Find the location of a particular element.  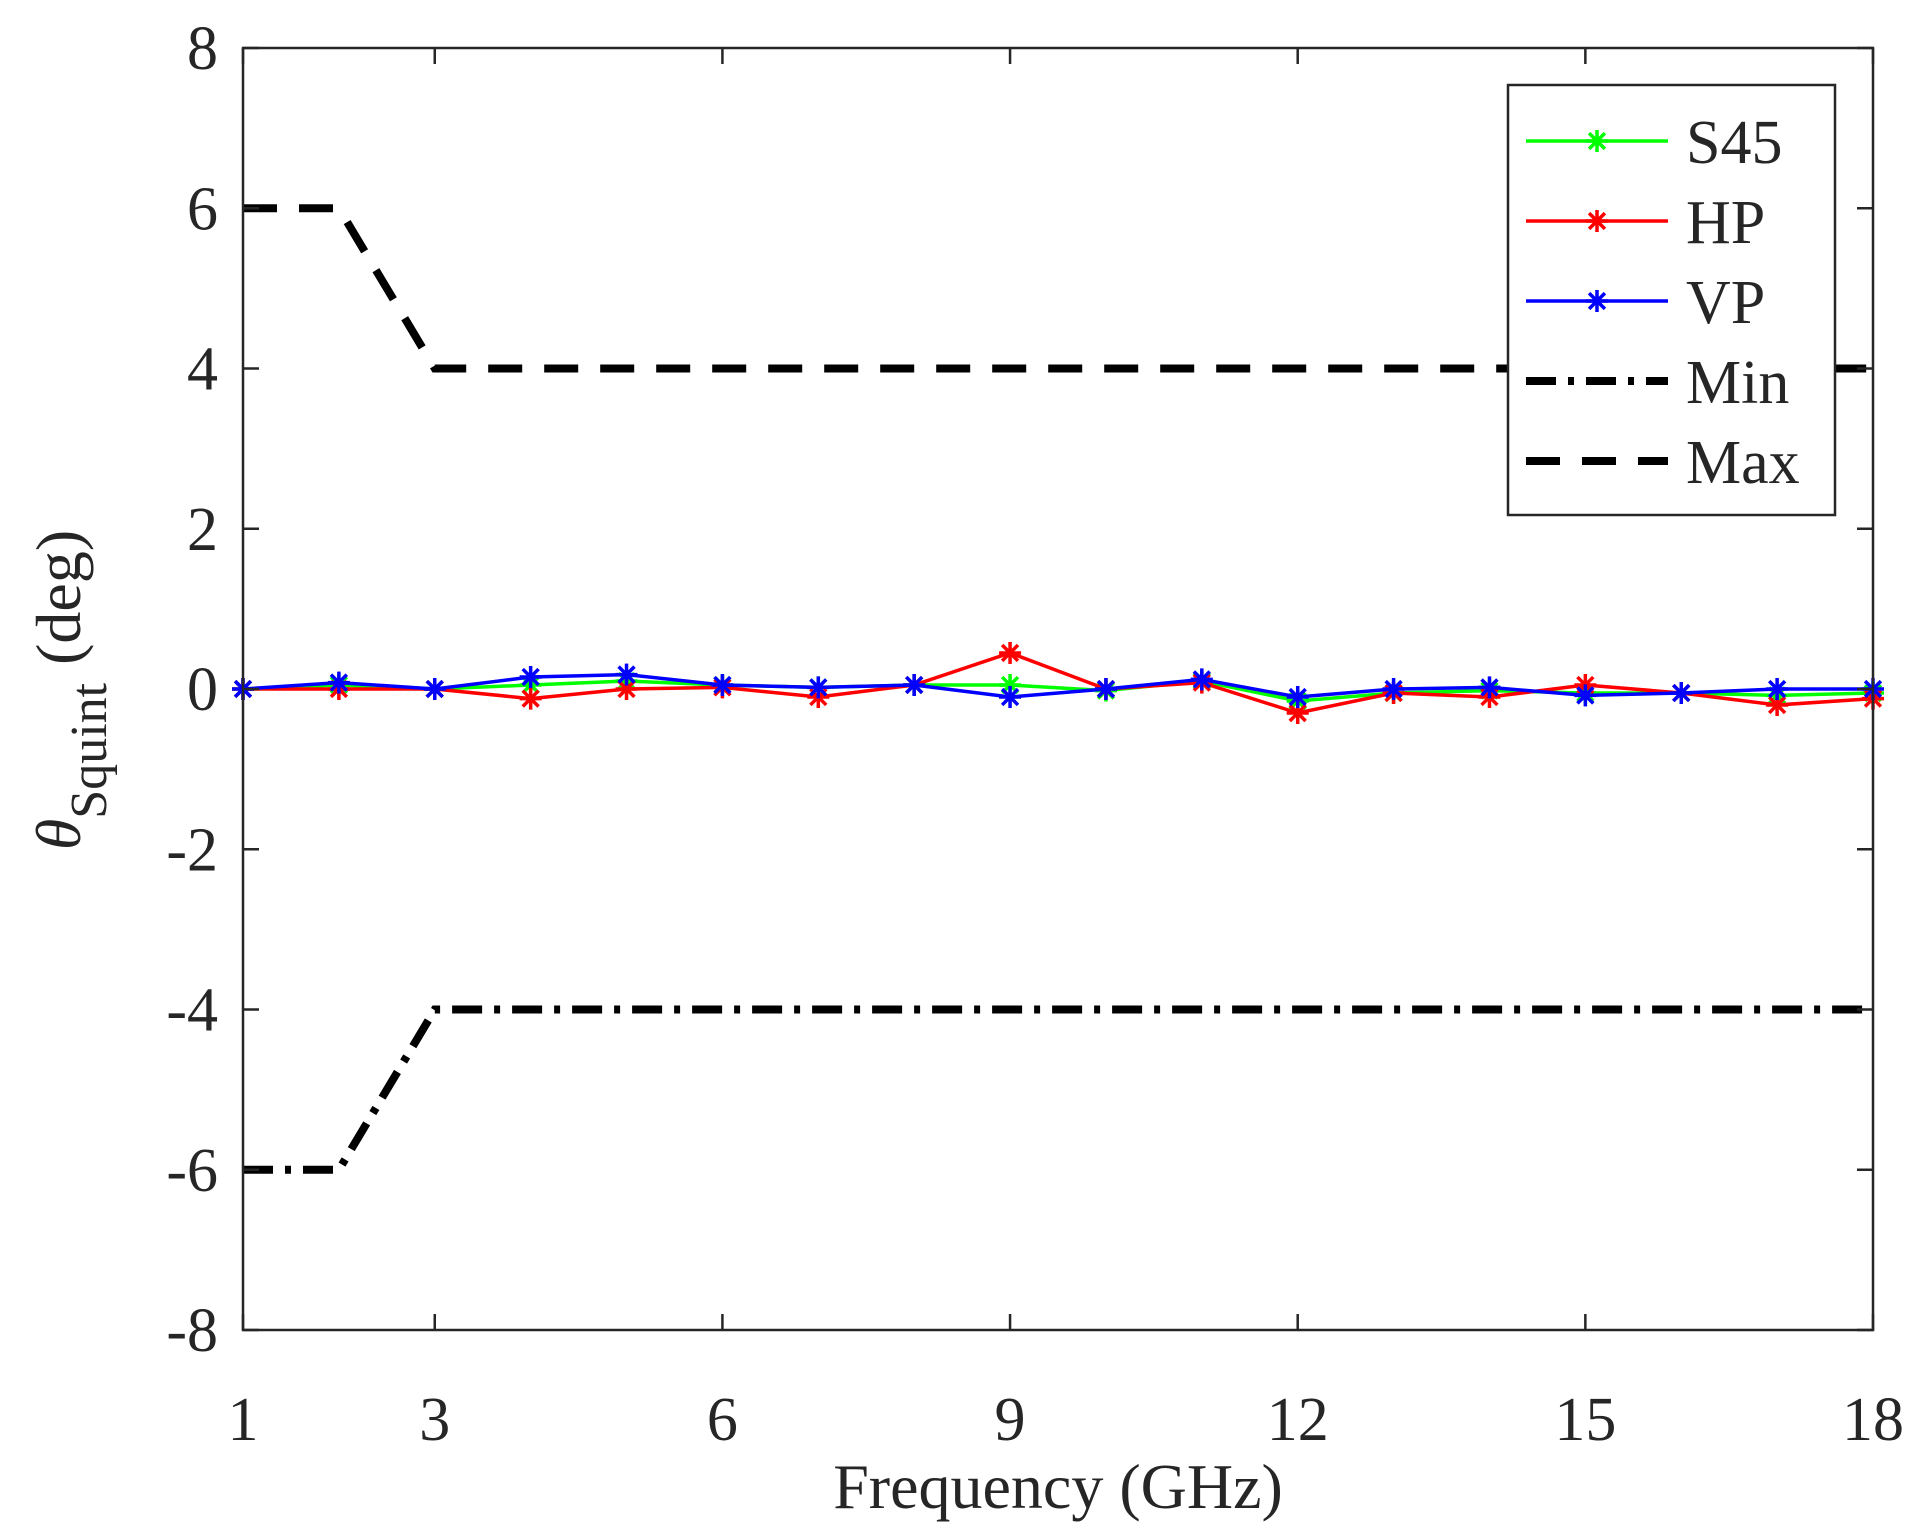

legend-item-s45: S45 is located at coordinates (1654, 143).